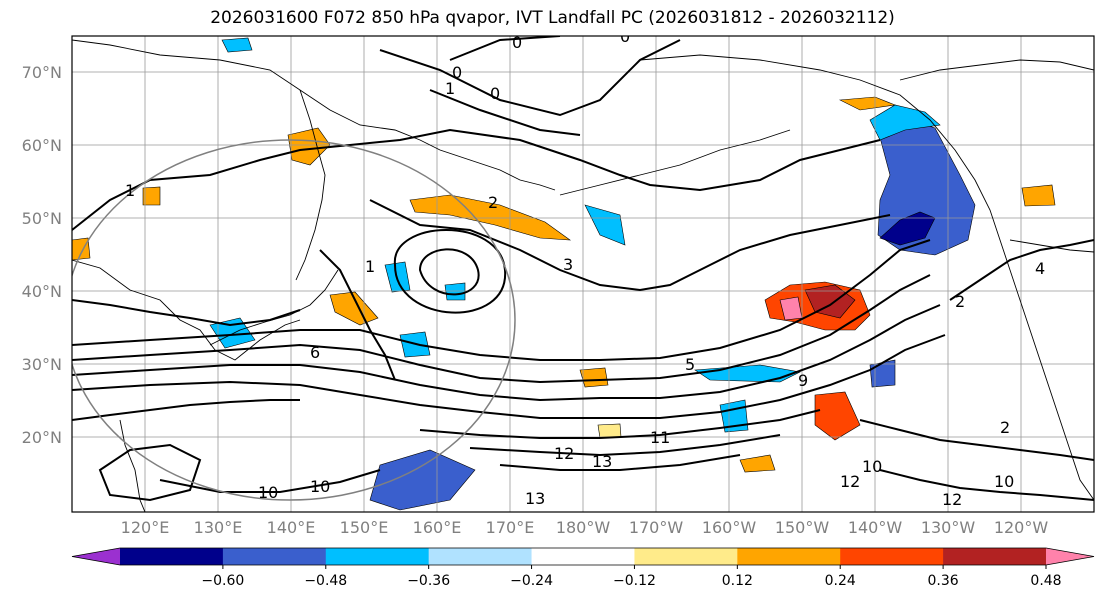 The width and height of the screenshot is (1105, 604). What do you see at coordinates (830, 301) in the screenshot?
I see `shading-nepacific-darkred` at bounding box center [830, 301].